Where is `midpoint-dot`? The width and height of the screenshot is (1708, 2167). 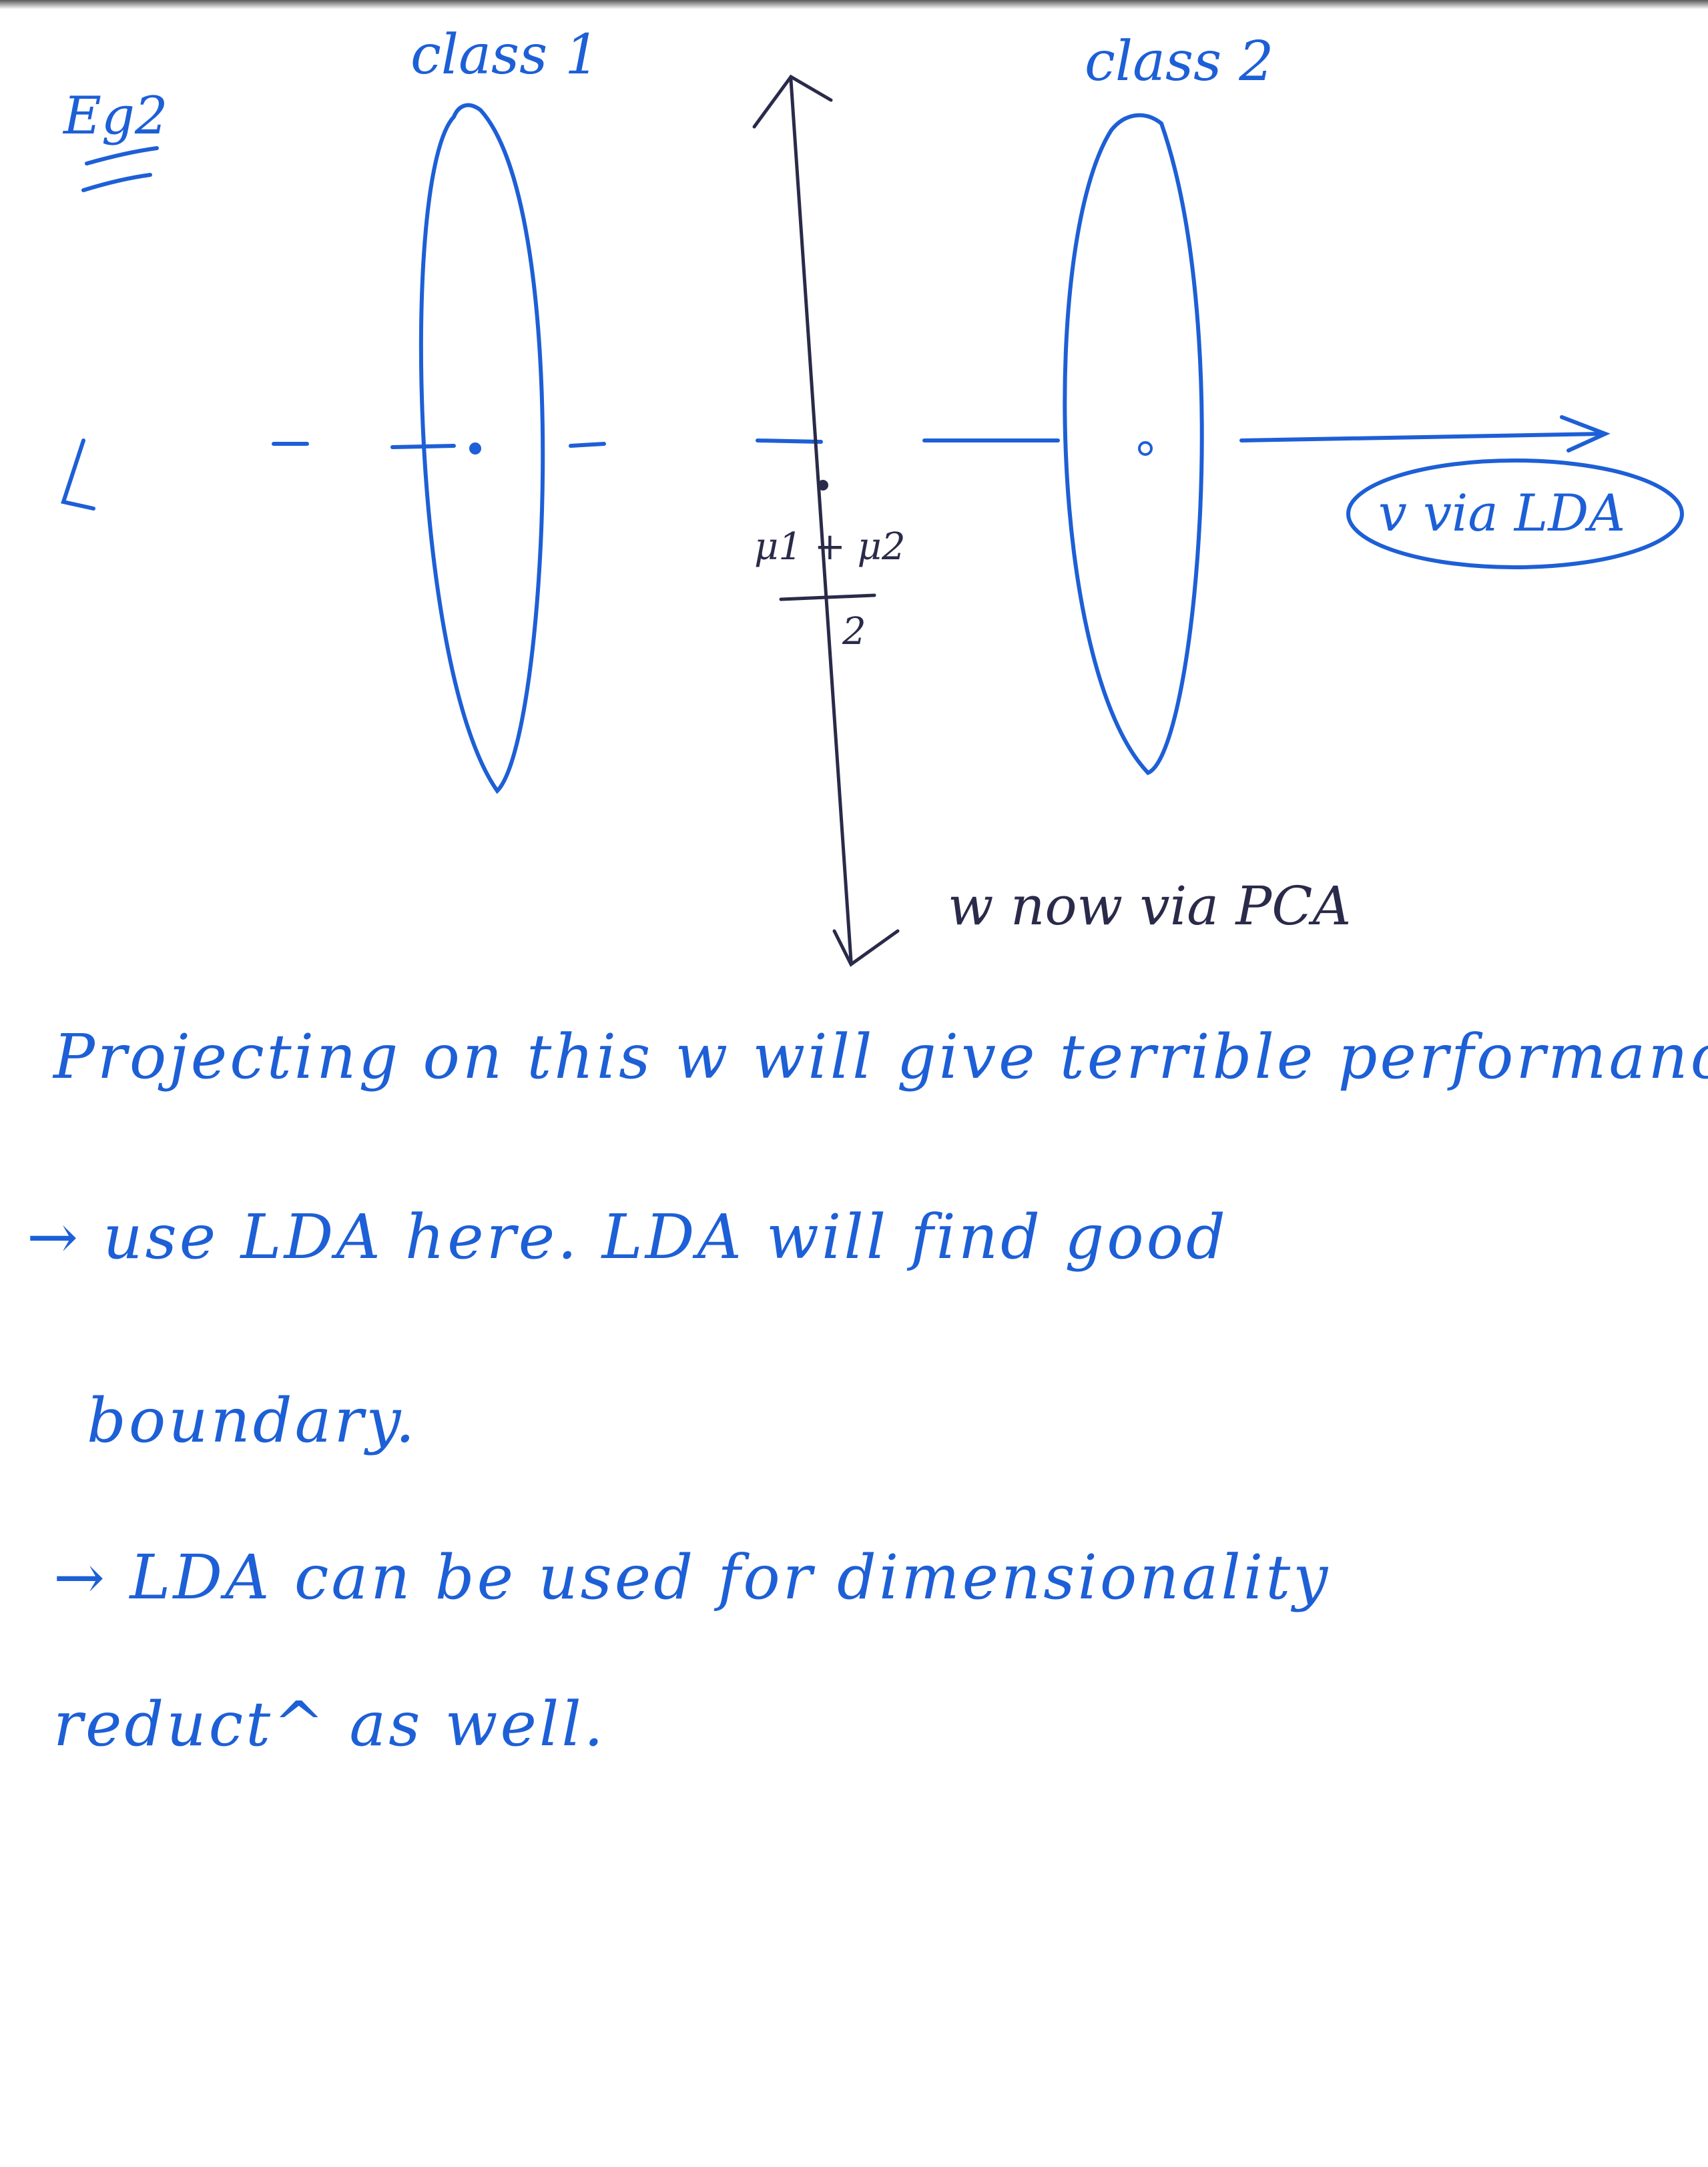
midpoint-dot is located at coordinates (823, 485).